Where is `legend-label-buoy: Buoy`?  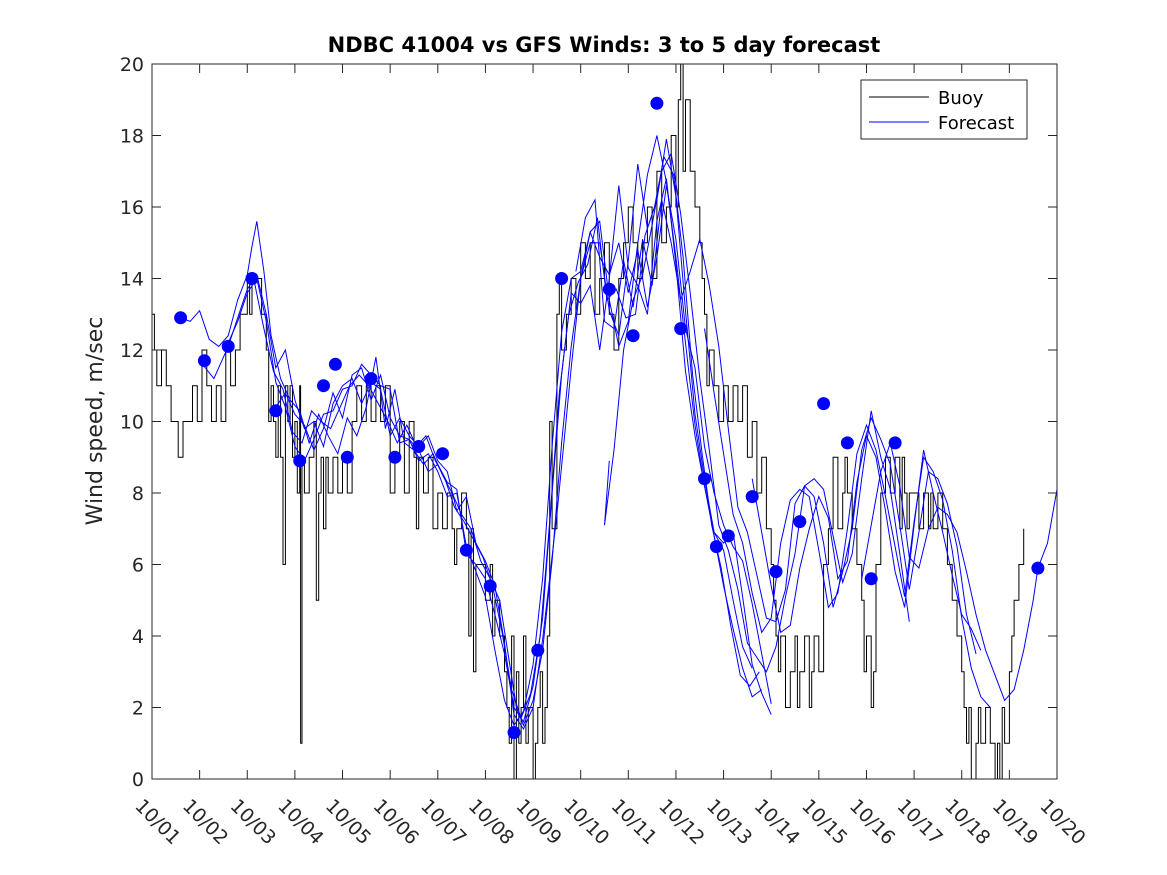
legend-label-buoy: Buoy is located at coordinates (961, 98).